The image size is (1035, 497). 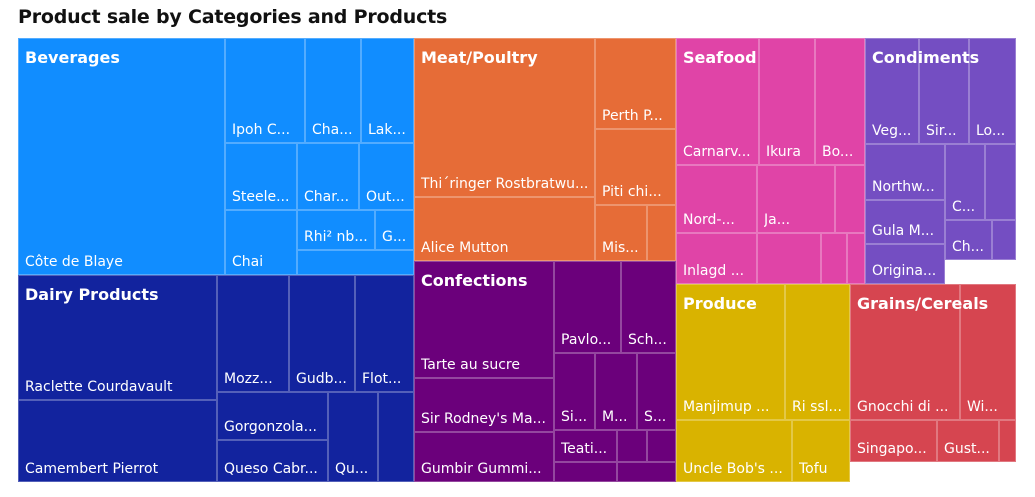 I want to click on treemap-cell-dairy-products: Camembert Pierrot, so click(x=117, y=441).